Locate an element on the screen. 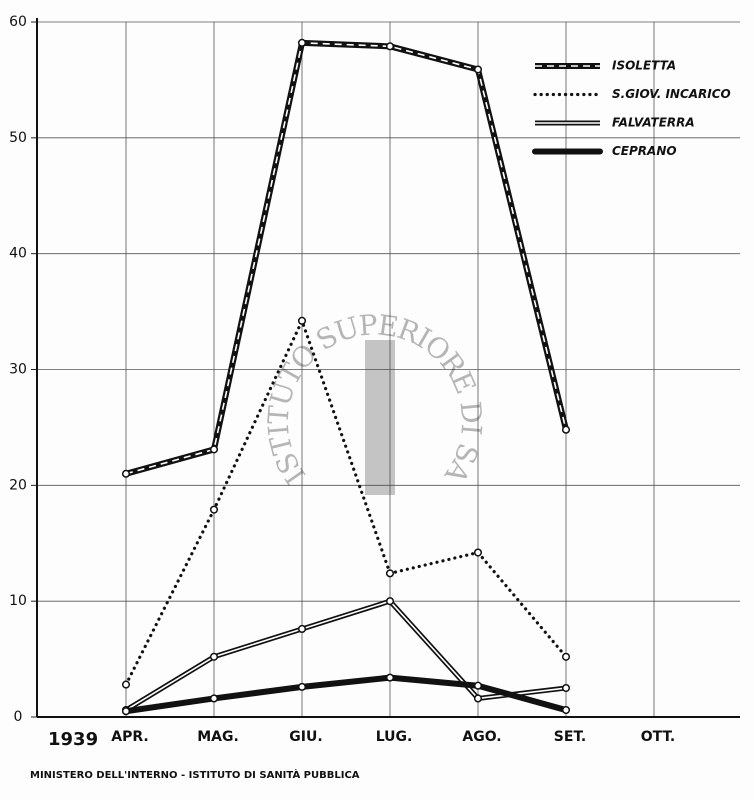  legend-label: S.GIOV. INCARICO is located at coordinates (671, 94).